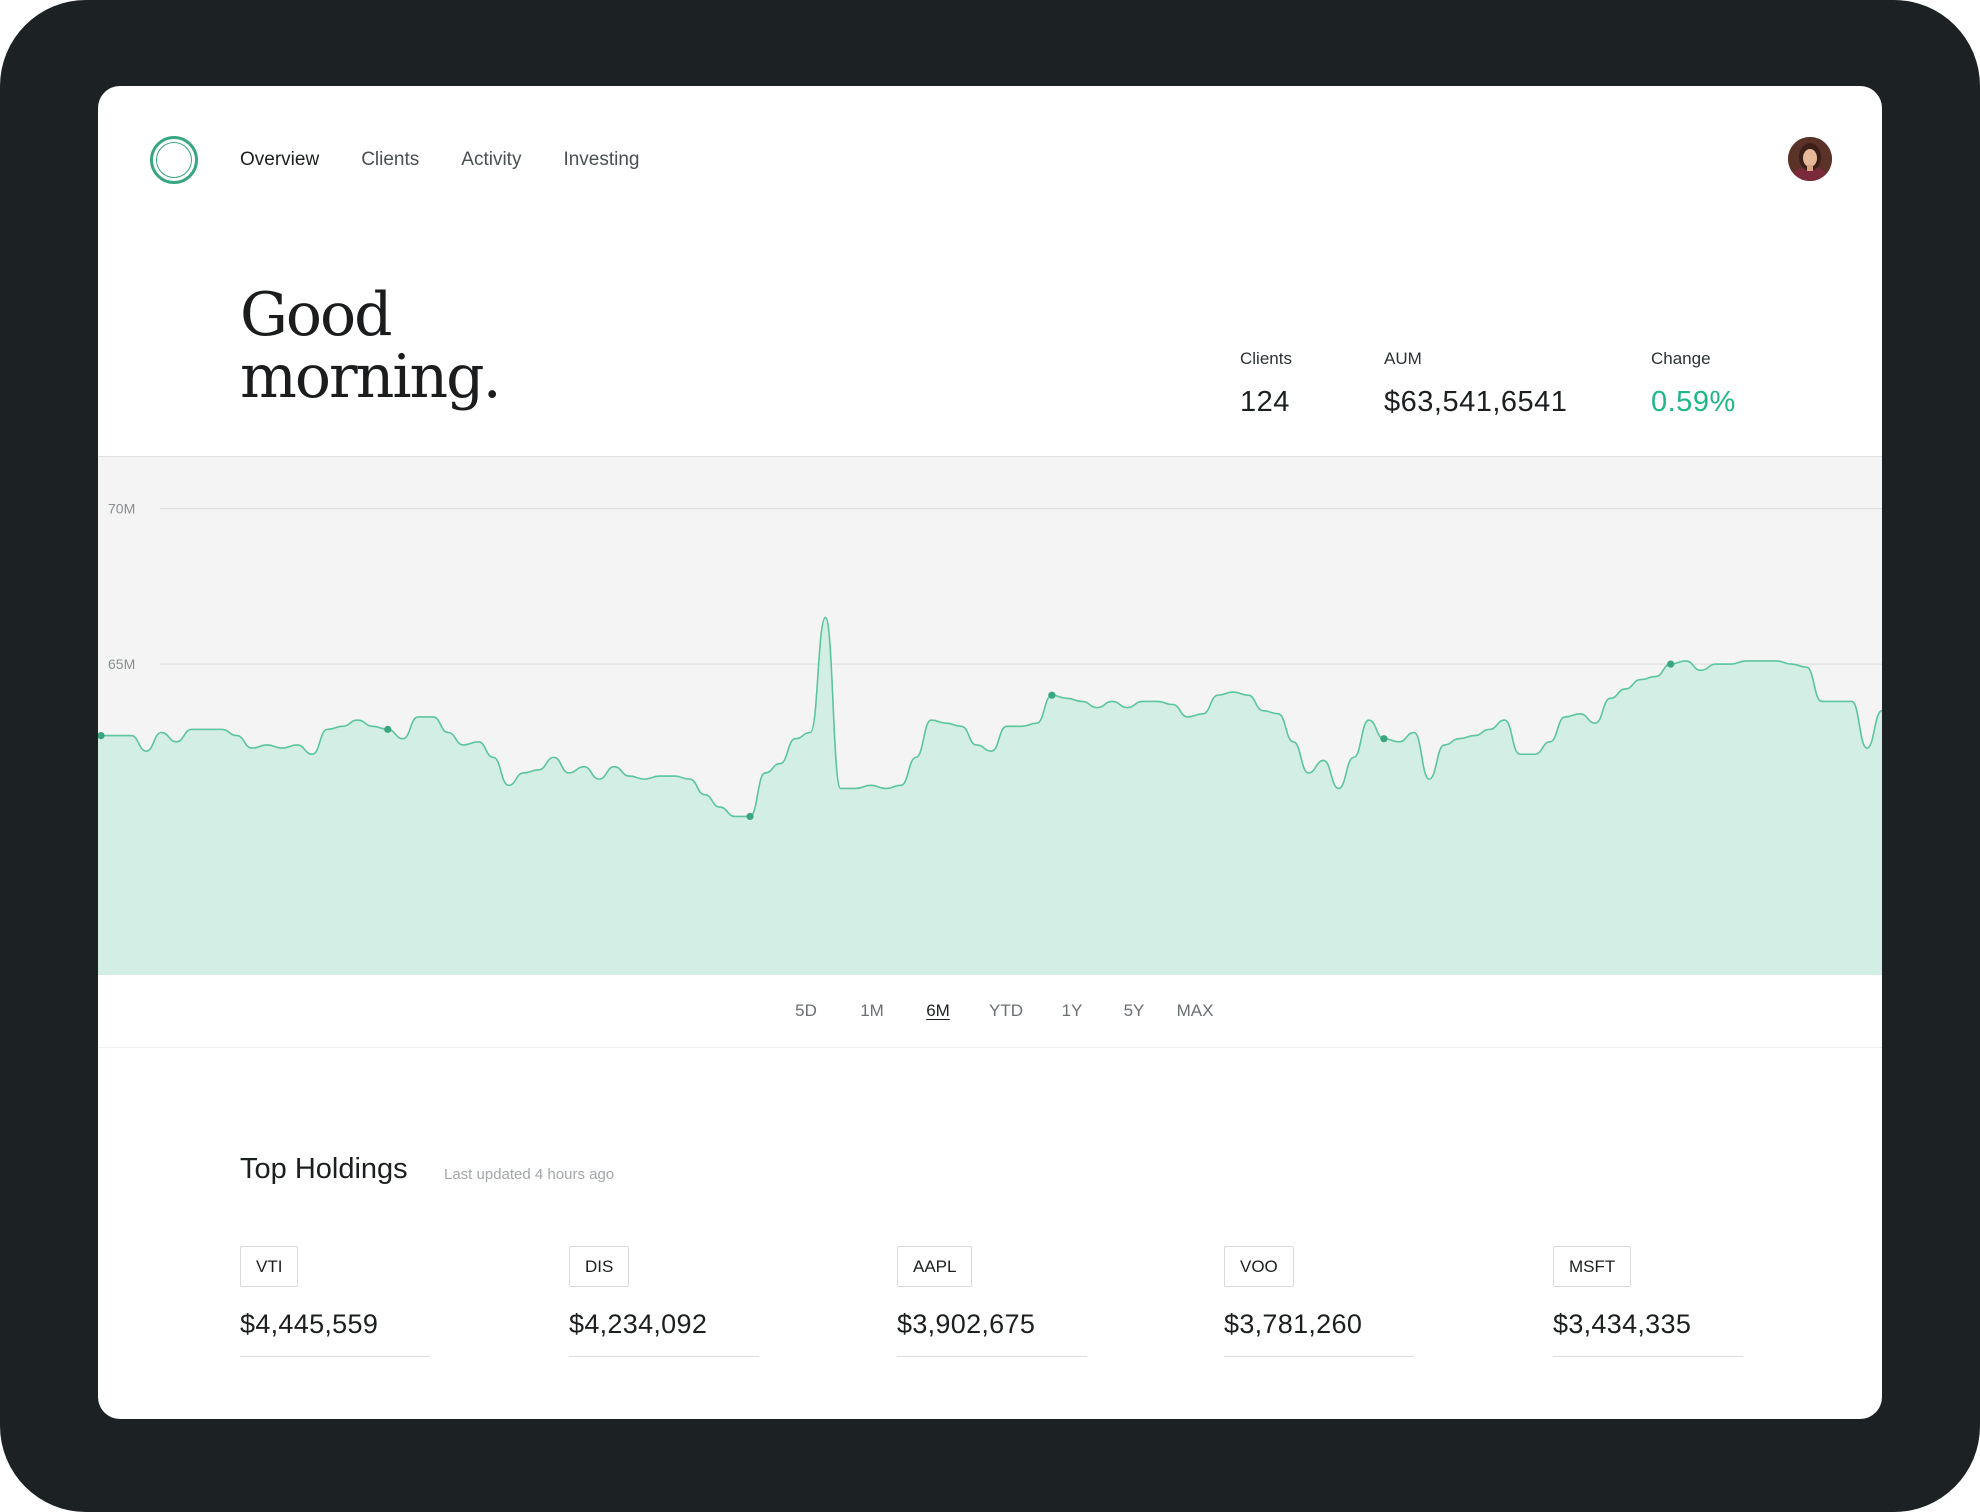 This screenshot has width=1980, height=1512. I want to click on holding-card: AAPL $3,902,675, so click(992, 1301).